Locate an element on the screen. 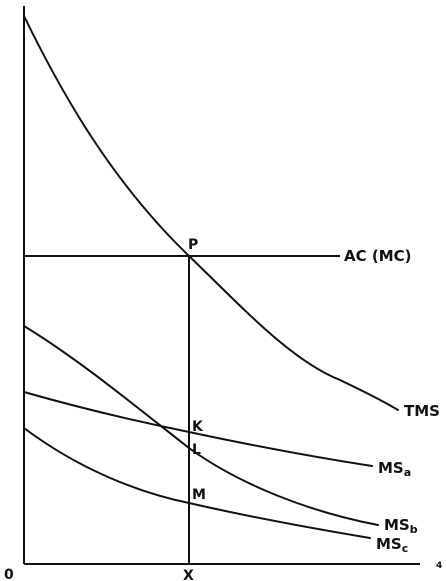 This screenshot has width=446, height=581. ms-b-label: MSb is located at coordinates (401, 526).